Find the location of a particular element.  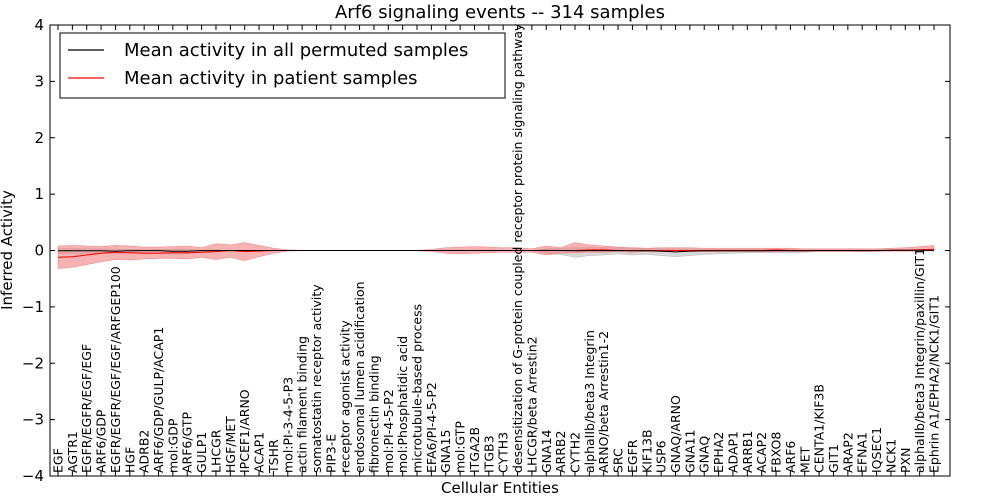

x-tick-label: microtubule-based process is located at coordinates (417, 388).